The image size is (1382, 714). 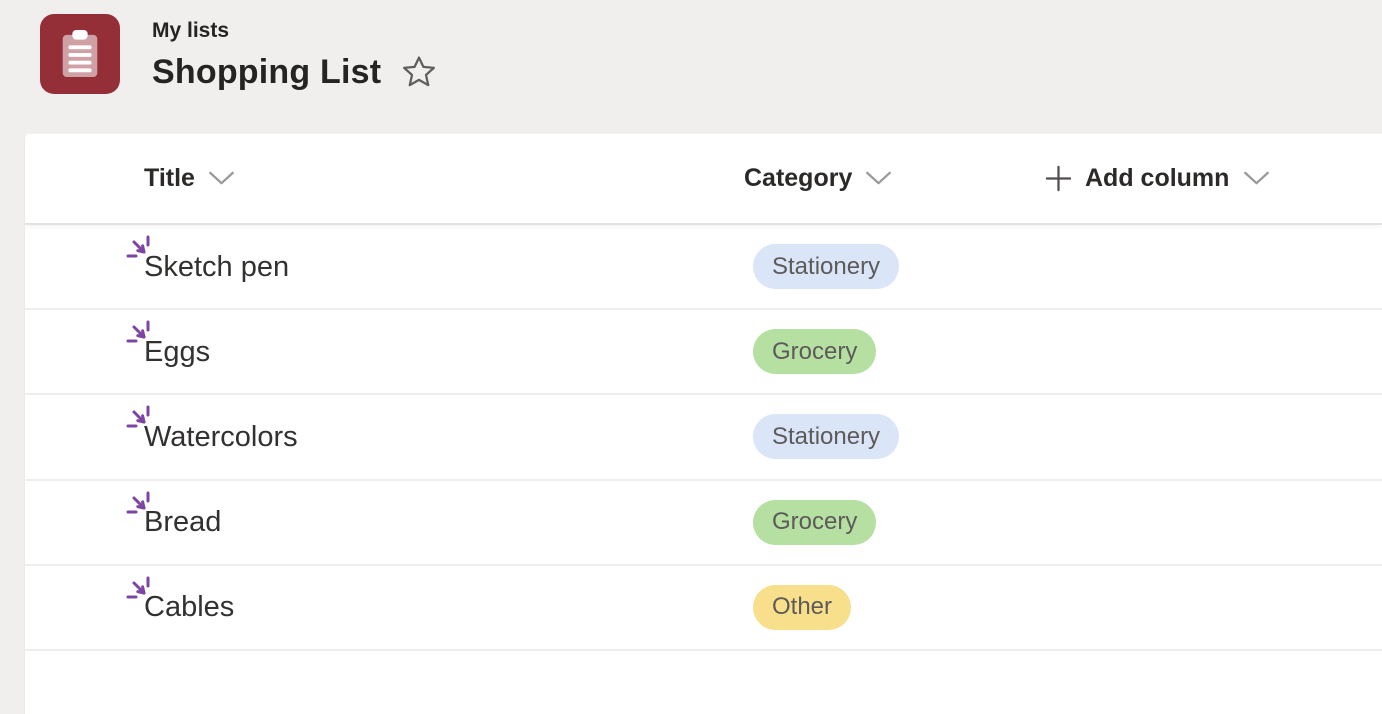 What do you see at coordinates (267, 72) in the screenshot?
I see `page-title: Shopping List` at bounding box center [267, 72].